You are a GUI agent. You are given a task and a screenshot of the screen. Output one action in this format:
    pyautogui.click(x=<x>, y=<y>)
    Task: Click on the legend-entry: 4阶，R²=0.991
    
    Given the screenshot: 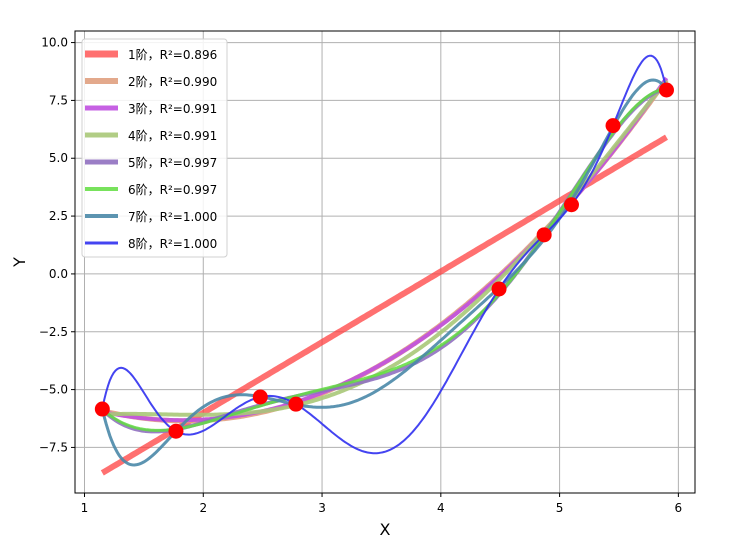 What is the action you would take?
    pyautogui.click(x=172, y=136)
    